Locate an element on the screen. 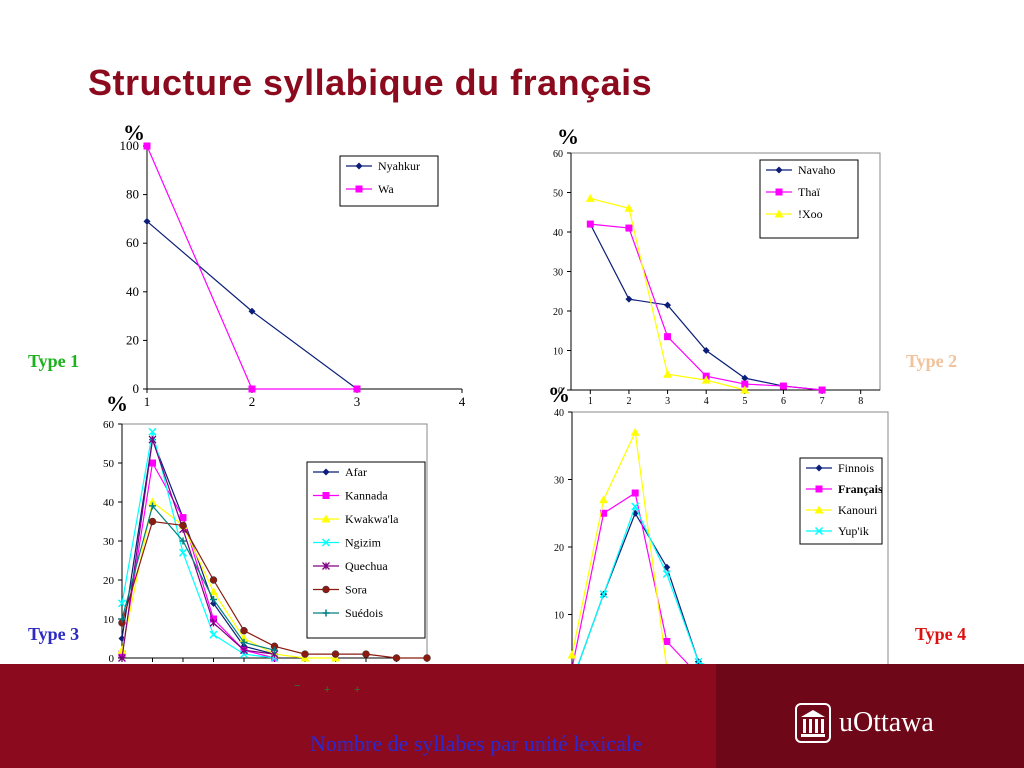  percent-label-chart2: % is located at coordinates (568, 136).